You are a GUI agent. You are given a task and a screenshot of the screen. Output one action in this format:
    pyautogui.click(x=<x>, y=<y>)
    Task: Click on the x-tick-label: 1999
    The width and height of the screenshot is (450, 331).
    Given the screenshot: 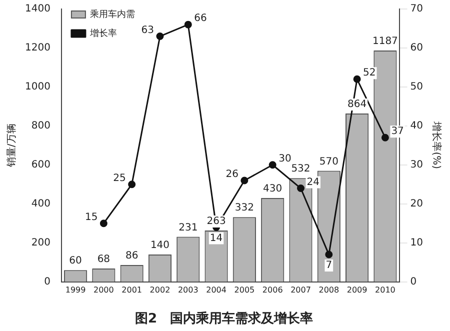 What is the action you would take?
    pyautogui.click(x=75, y=290)
    